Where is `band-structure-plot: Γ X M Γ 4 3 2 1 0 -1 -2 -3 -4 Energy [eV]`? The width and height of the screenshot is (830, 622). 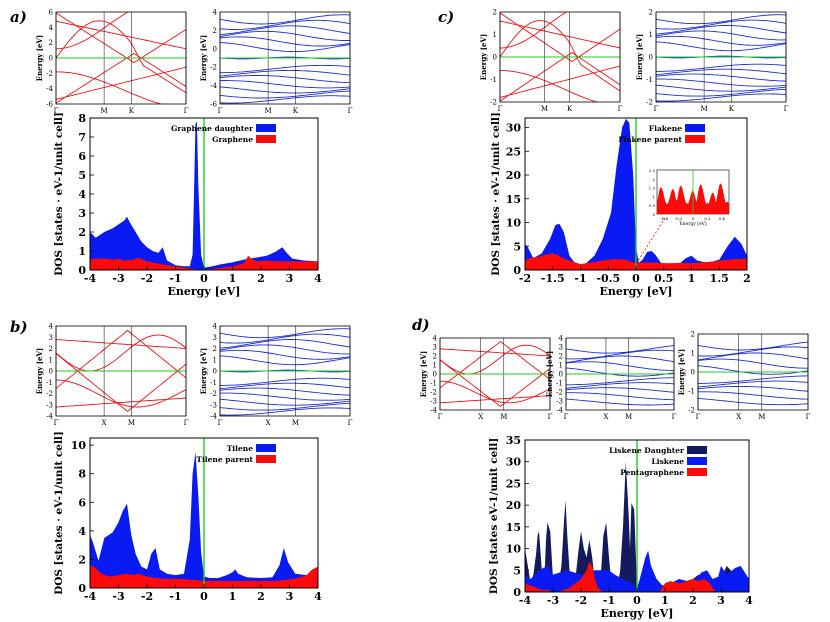
band-structure-plot: Γ X M Γ 4 3 2 1 0 -1 -2 -3 -4 Energy [eV] is located at coordinates (276, 375).